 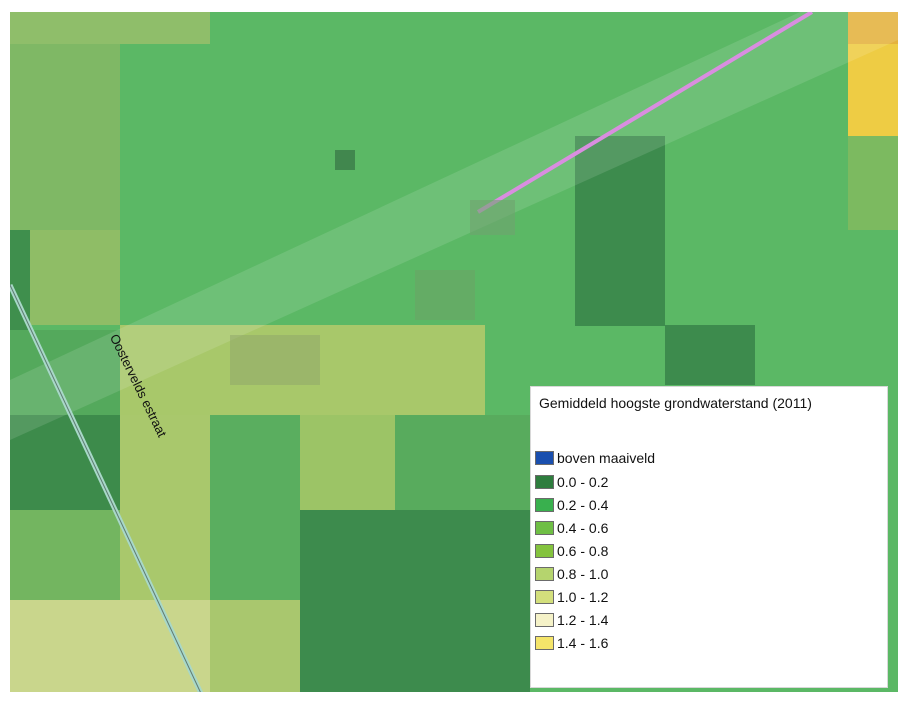 I want to click on pipeline, so click(x=645, y=112).